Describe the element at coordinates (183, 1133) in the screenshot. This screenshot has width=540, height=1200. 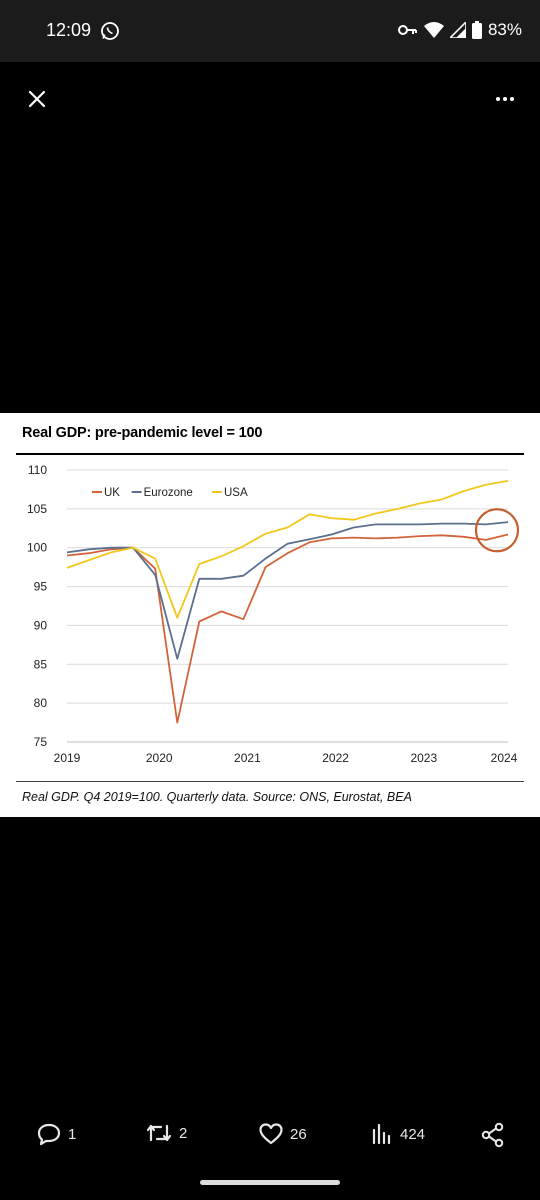
I see `repost-count: 2` at that location.